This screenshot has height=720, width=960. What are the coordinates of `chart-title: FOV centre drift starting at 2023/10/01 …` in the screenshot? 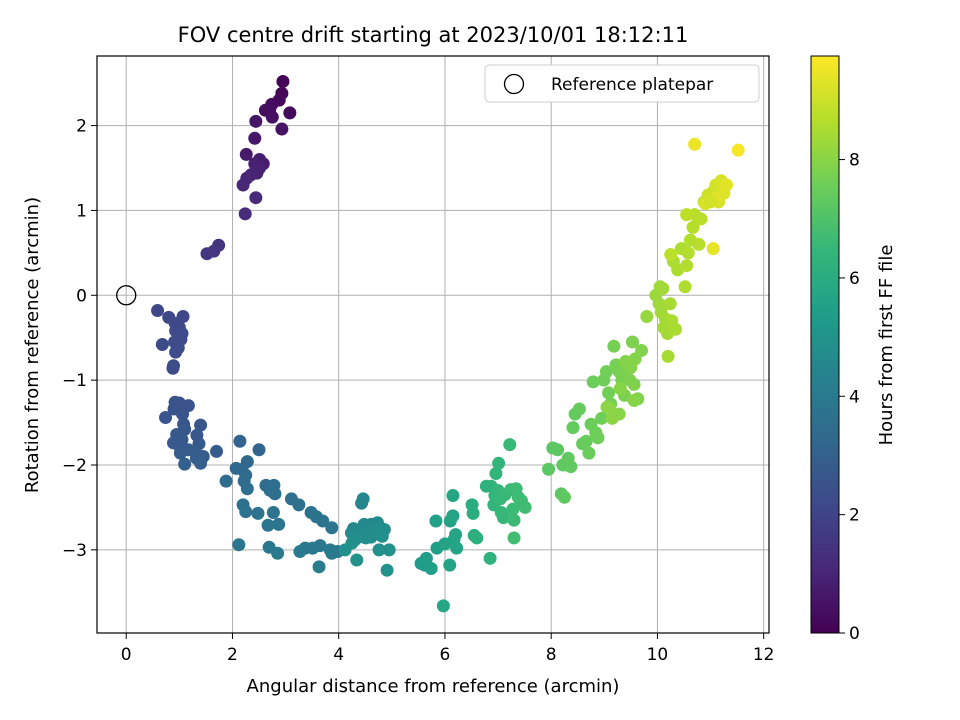 It's located at (433, 35).